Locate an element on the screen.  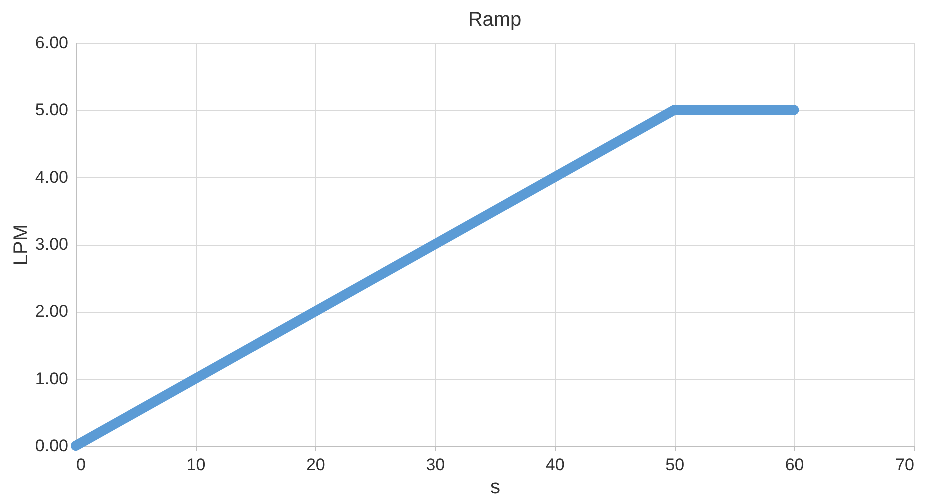
y-tick-label: 1.00 is located at coordinates (51, 378).